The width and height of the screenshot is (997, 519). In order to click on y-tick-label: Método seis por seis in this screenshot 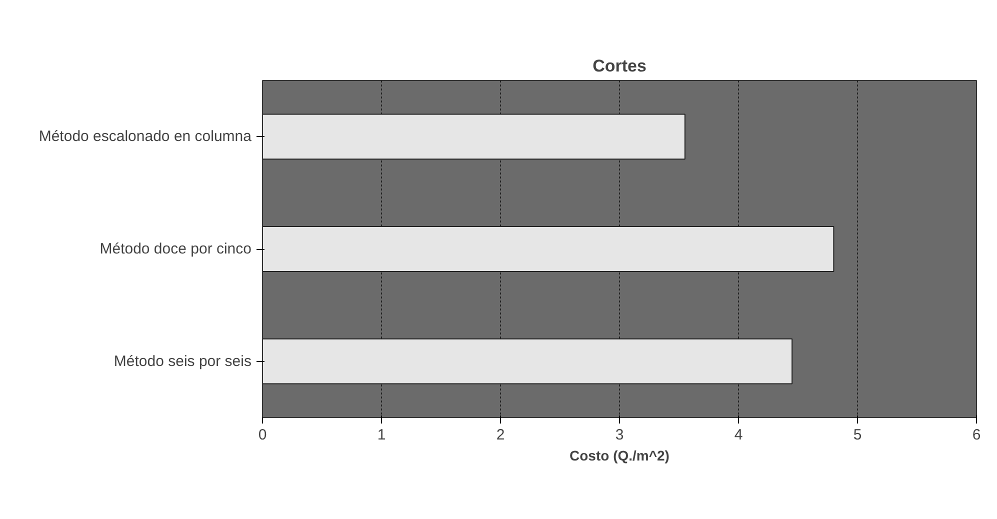, I will do `click(183, 361)`.